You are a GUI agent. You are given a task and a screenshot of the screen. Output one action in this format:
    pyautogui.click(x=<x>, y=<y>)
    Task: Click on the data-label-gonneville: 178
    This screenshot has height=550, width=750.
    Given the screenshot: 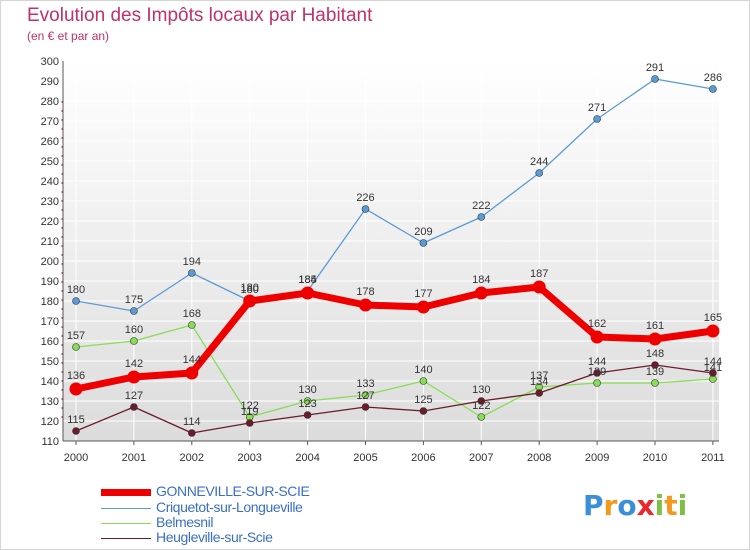 What is the action you would take?
    pyautogui.click(x=365, y=292)
    